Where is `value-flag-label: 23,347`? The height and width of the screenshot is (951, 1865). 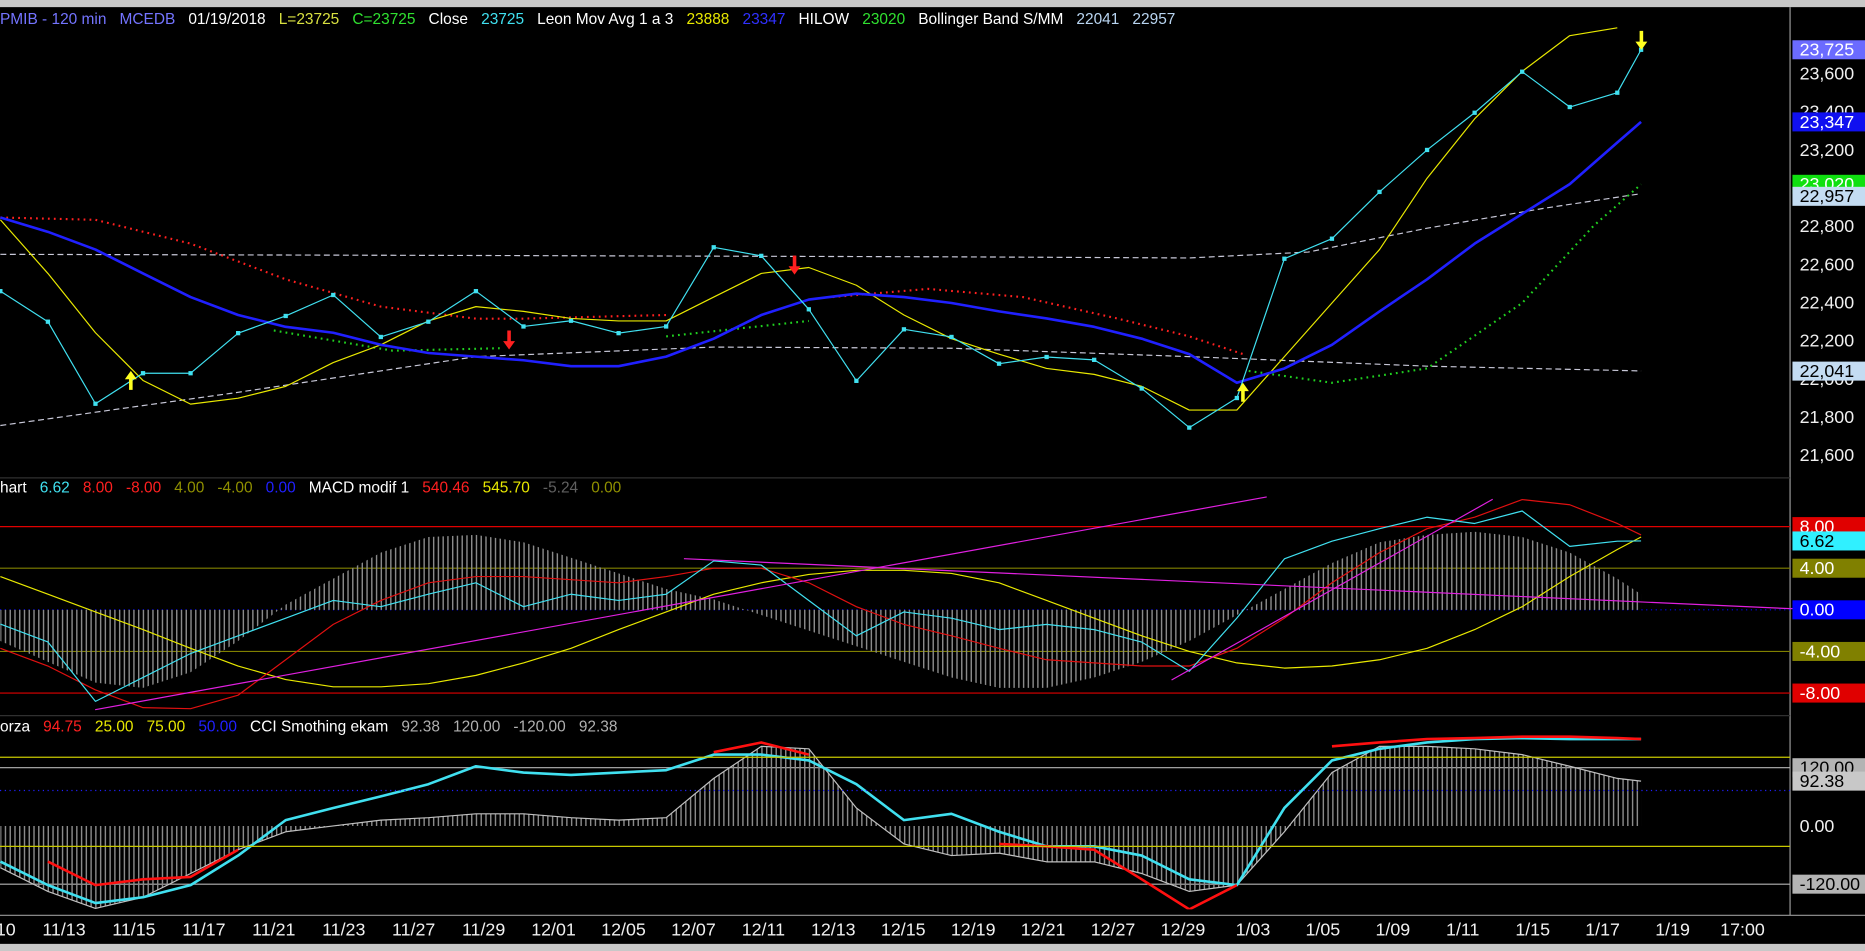 value-flag-label: 23,347 is located at coordinates (1827, 122).